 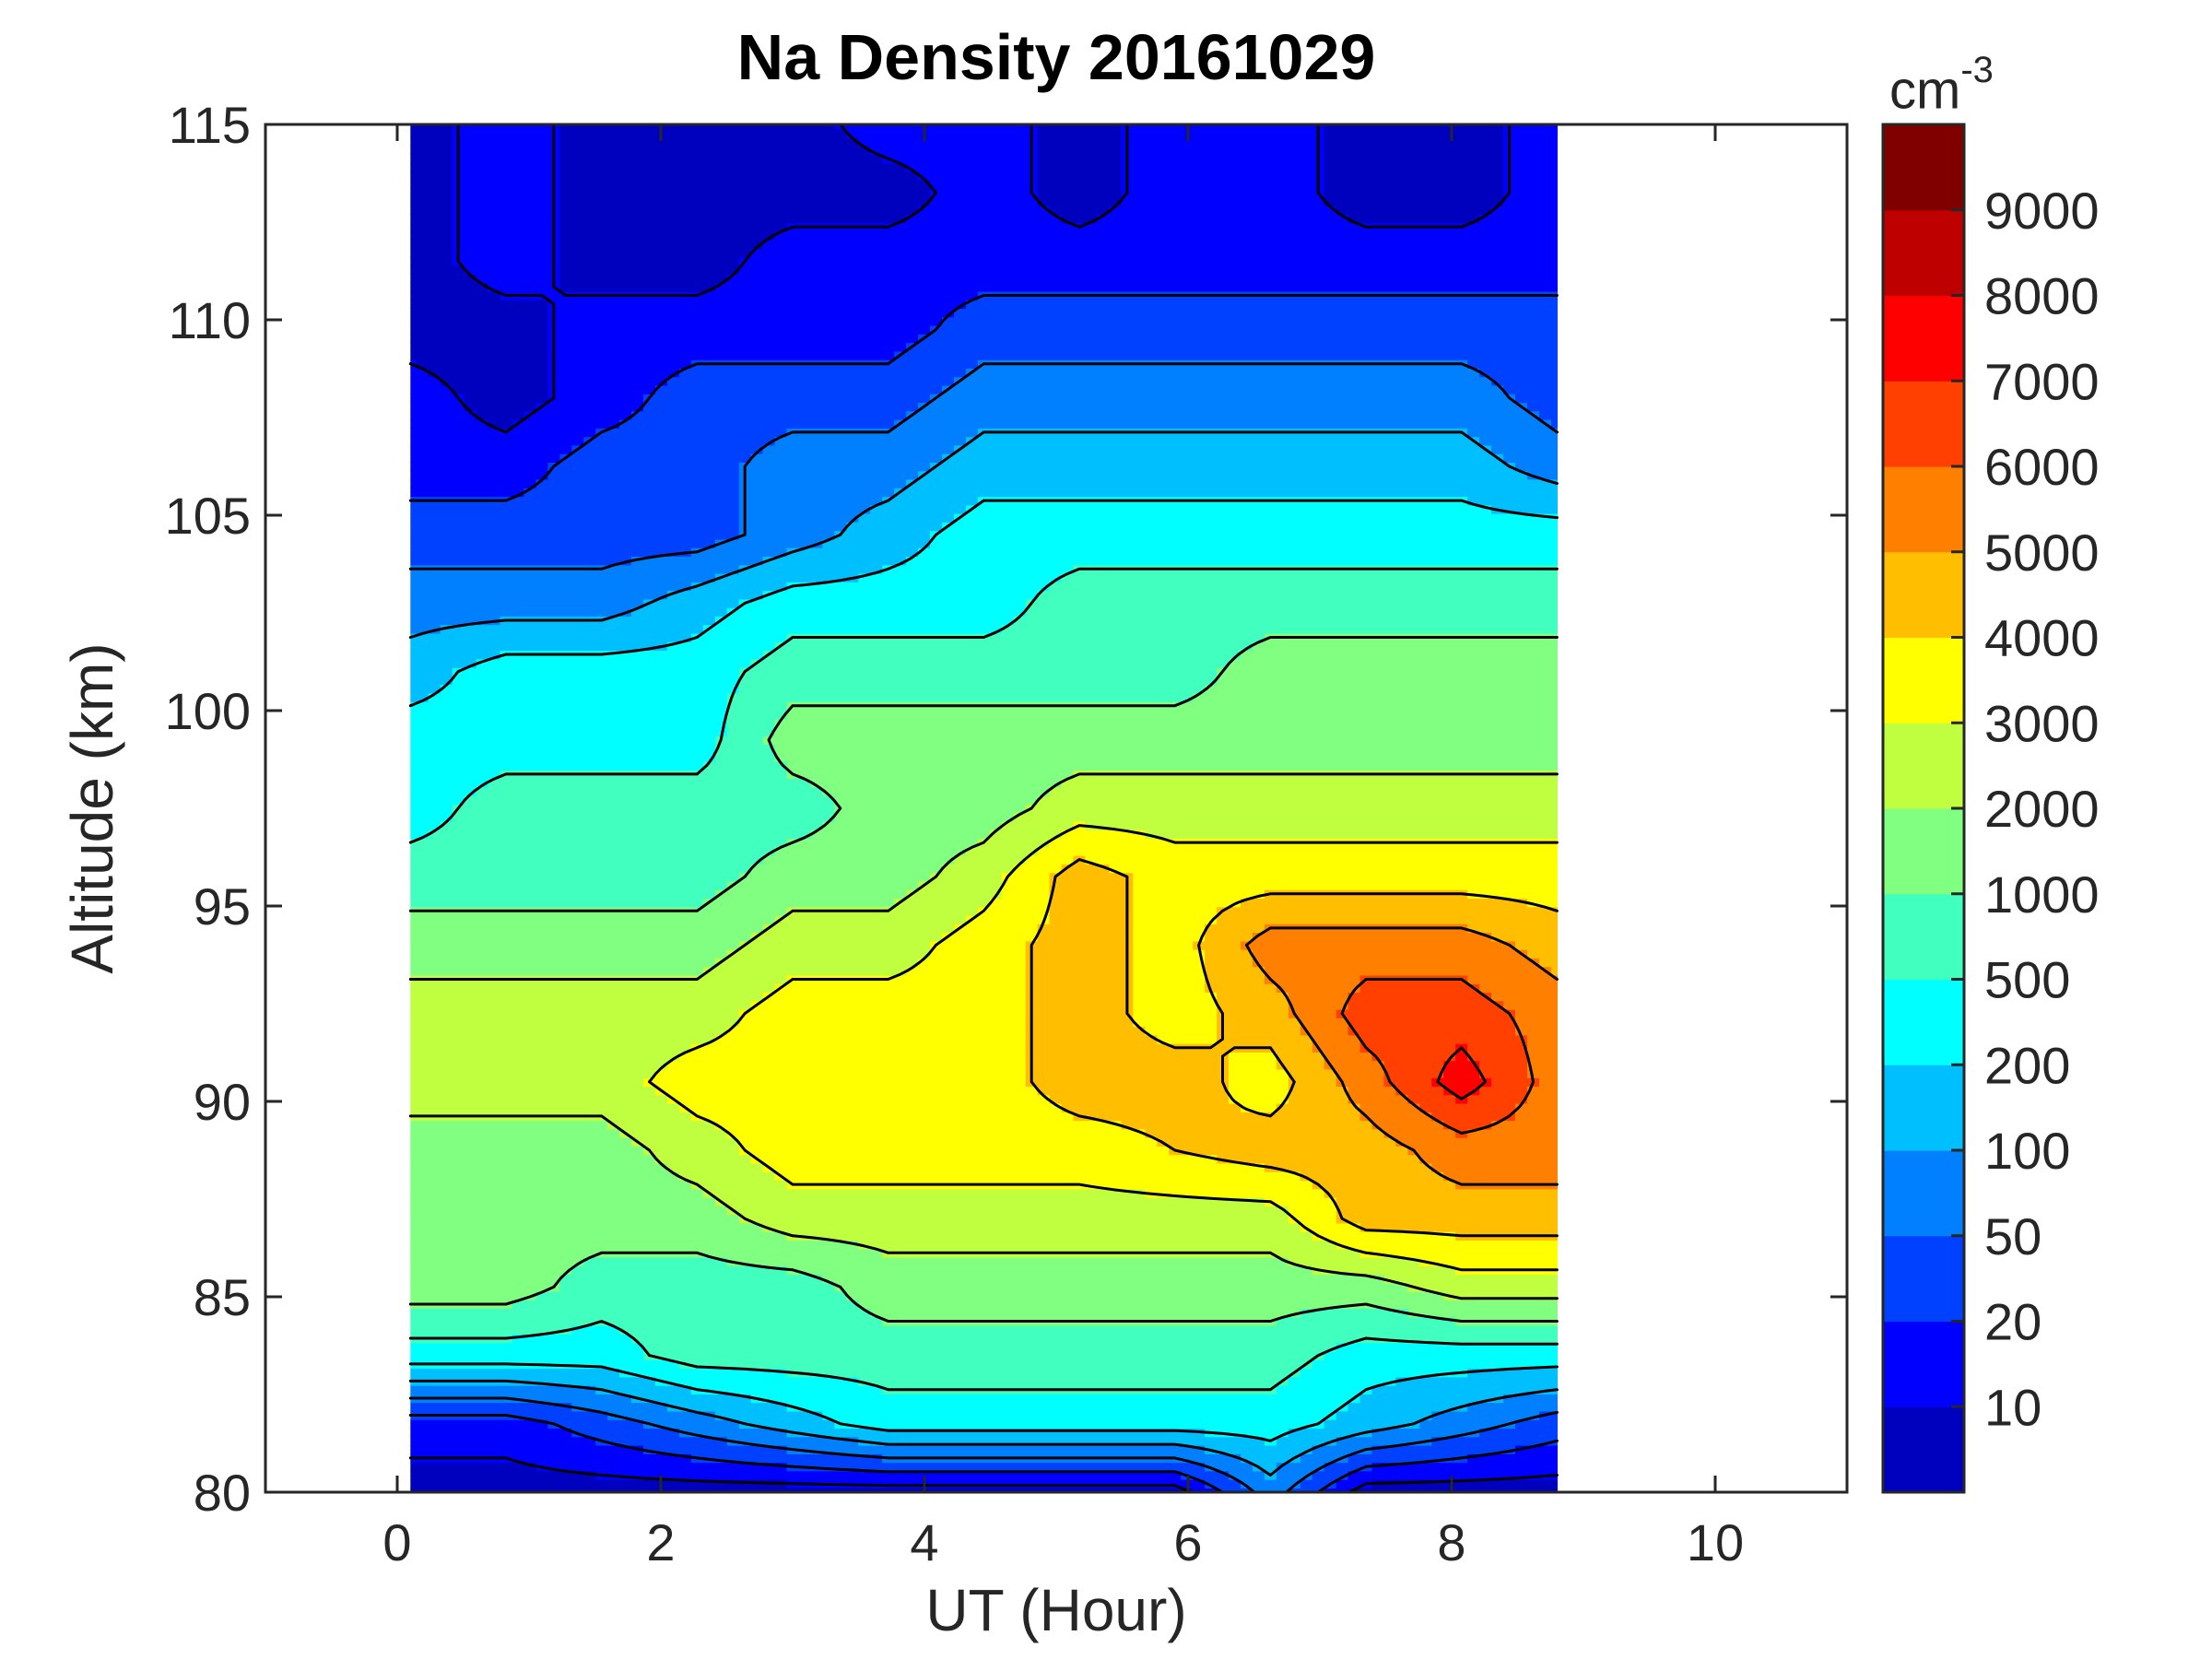 What do you see at coordinates (1977, 70) in the screenshot?
I see `colorbar-unit-exponent: -3` at bounding box center [1977, 70].